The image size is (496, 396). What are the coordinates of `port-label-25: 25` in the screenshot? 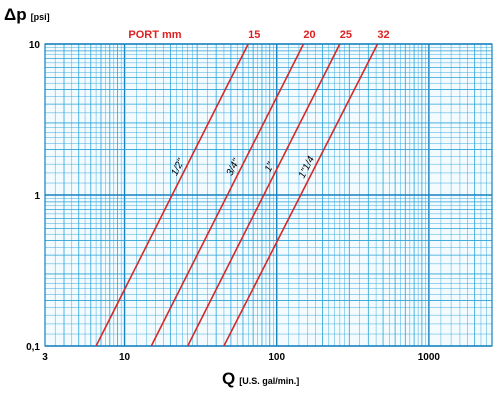 It's located at (346, 35).